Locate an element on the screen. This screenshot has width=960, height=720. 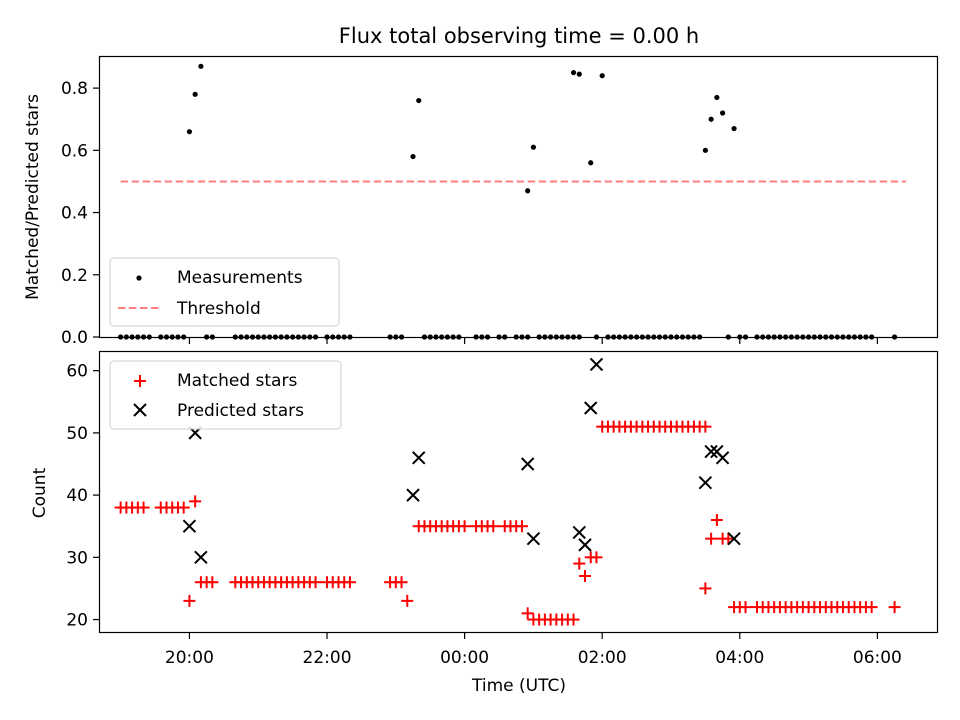
legend-predicted-marker is located at coordinates (140, 410).